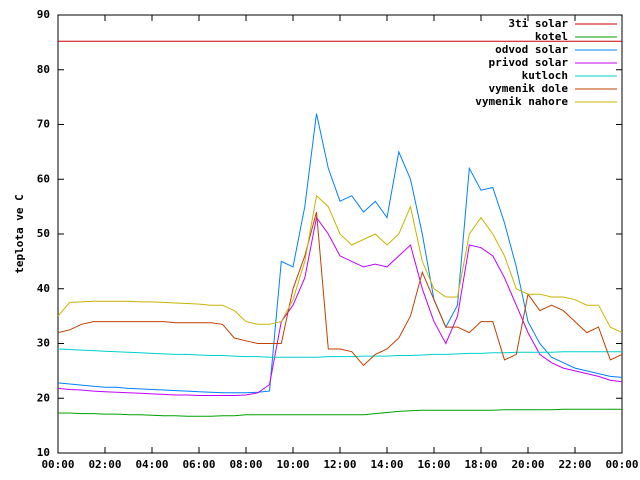  Describe the element at coordinates (538, 23) in the screenshot. I see `legend-label: 3ti solar` at that location.